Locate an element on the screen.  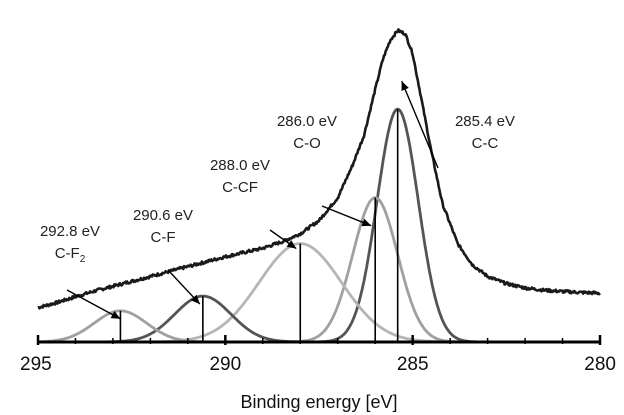
peak-energy-label-cc: 285.4 eV is located at coordinates (485, 121).